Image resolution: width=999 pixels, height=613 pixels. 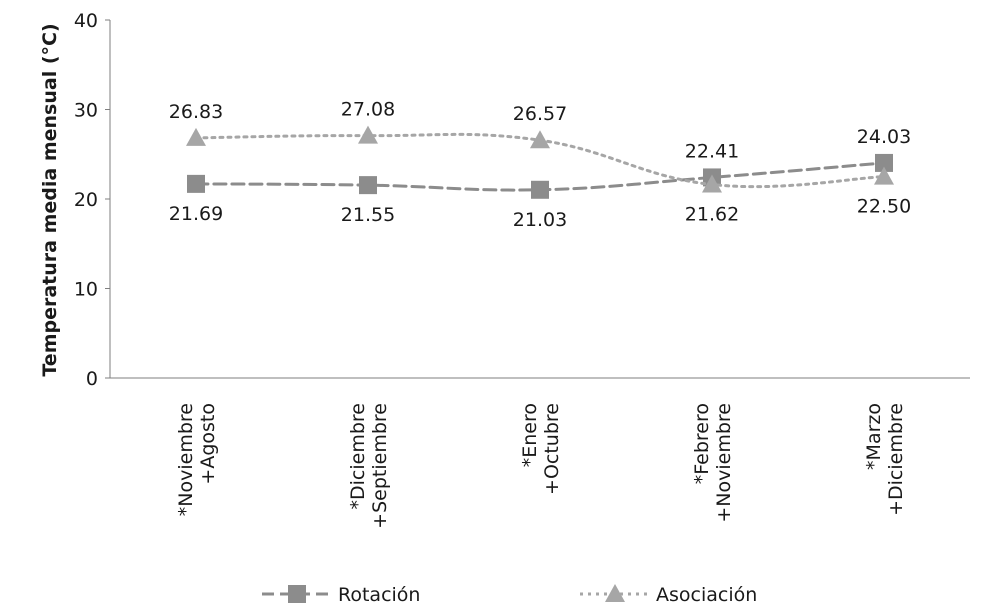 I want to click on series-2-data-label: 21.62, so click(x=712, y=215).